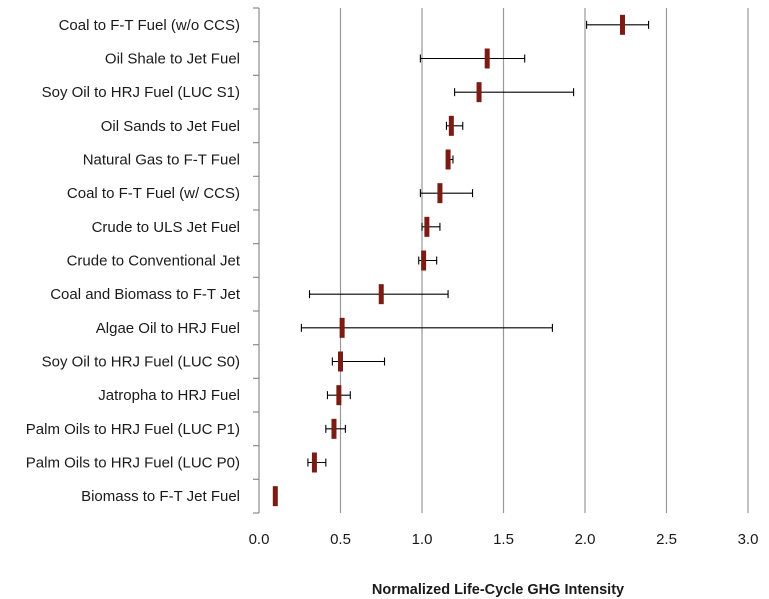 This screenshot has height=599, width=769. I want to click on category-label: Crude to Conventional Jet, so click(154, 261).